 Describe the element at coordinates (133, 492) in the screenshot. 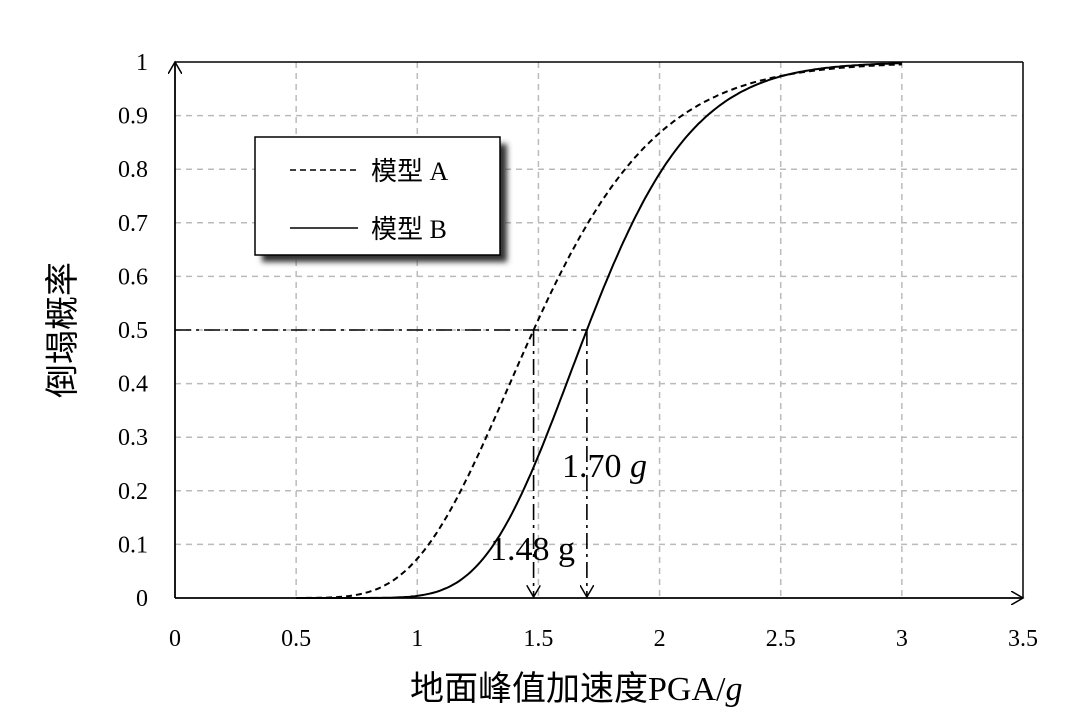

I see `y-tick-label: 0.2` at that location.